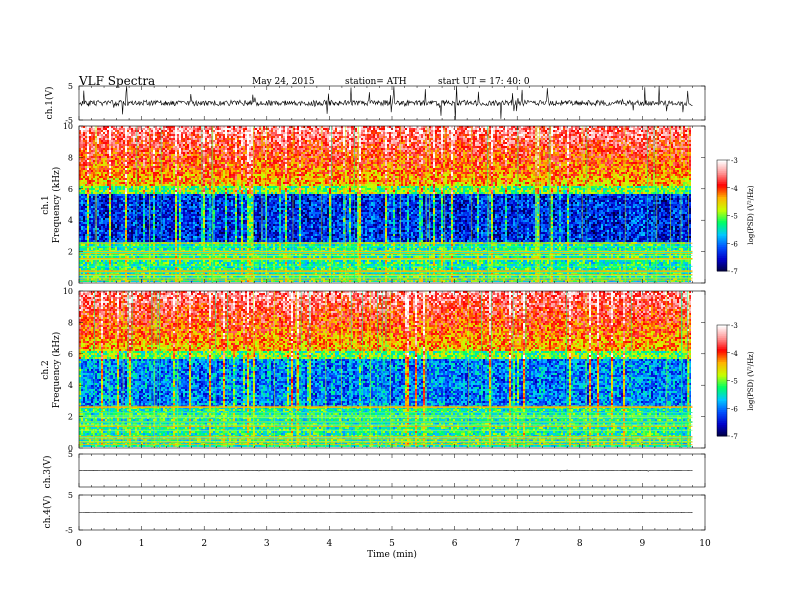 The height and width of the screenshot is (612, 792). I want to click on ch3-waveform, so click(385, 470).